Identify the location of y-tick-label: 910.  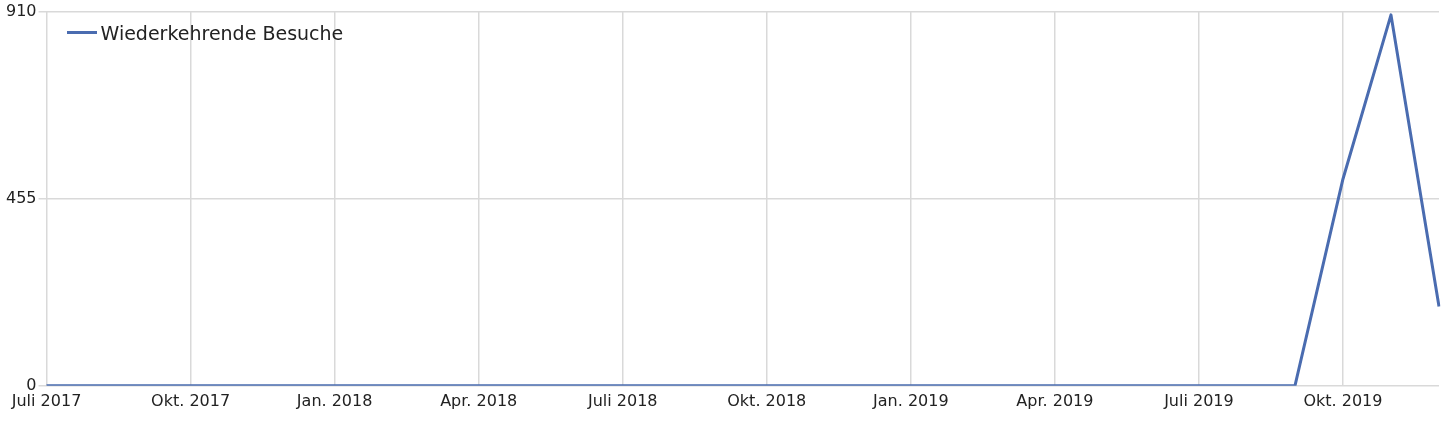
(21, 10).